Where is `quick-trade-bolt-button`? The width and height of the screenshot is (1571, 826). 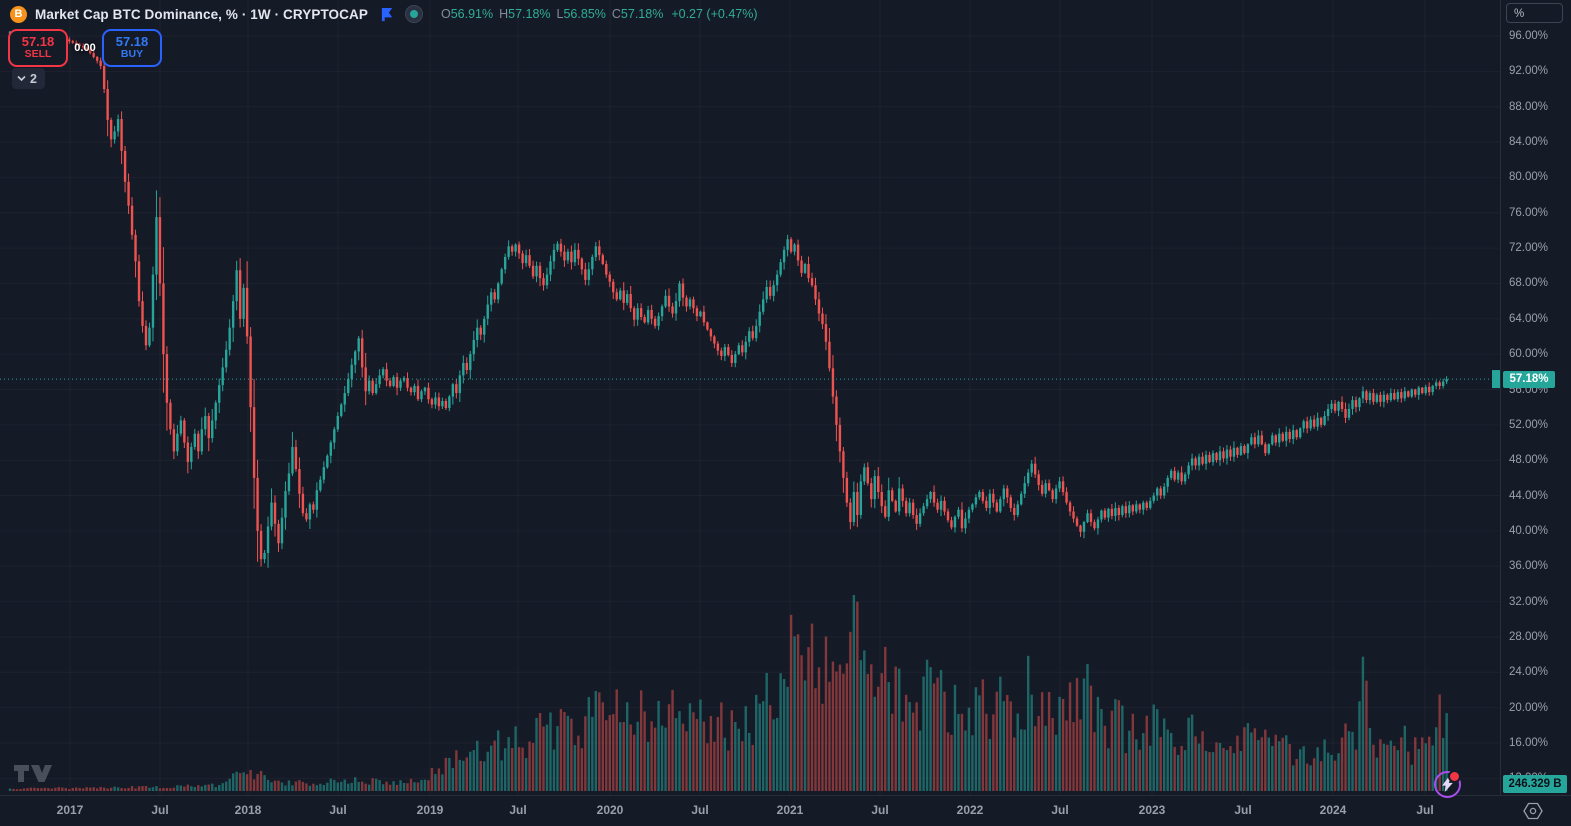 quick-trade-bolt-button is located at coordinates (1447, 784).